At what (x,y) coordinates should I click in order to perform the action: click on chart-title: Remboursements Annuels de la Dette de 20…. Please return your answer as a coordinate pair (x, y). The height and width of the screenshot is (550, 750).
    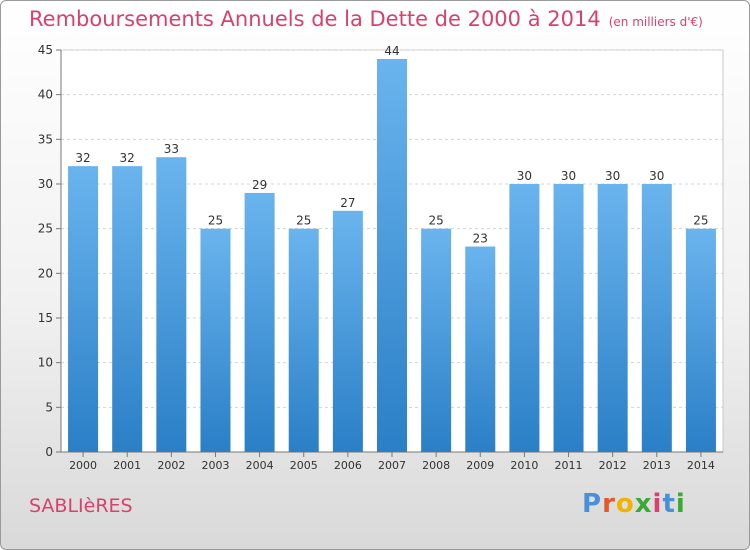
    Looking at the image, I should click on (366, 19).